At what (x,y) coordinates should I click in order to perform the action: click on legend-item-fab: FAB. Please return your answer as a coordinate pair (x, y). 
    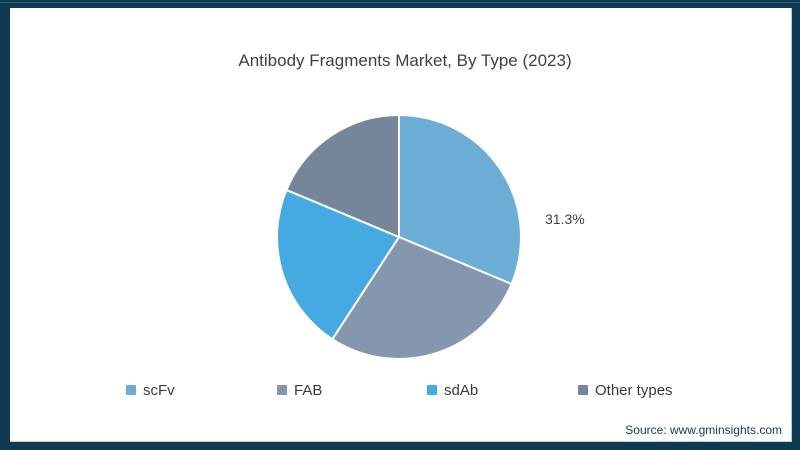
    Looking at the image, I should click on (299, 390).